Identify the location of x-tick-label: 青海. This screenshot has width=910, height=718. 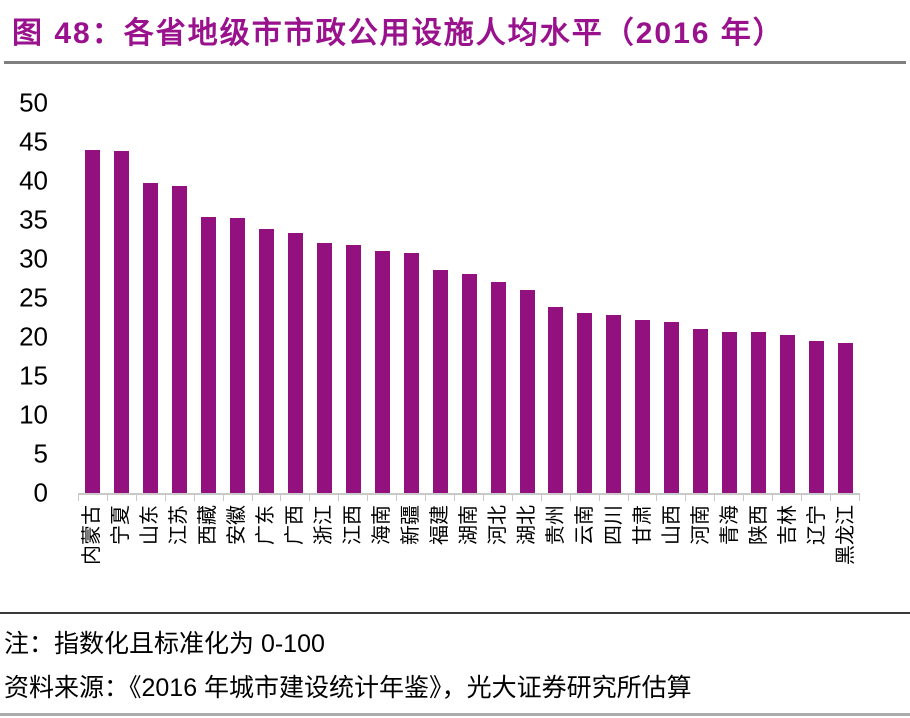
(729, 525).